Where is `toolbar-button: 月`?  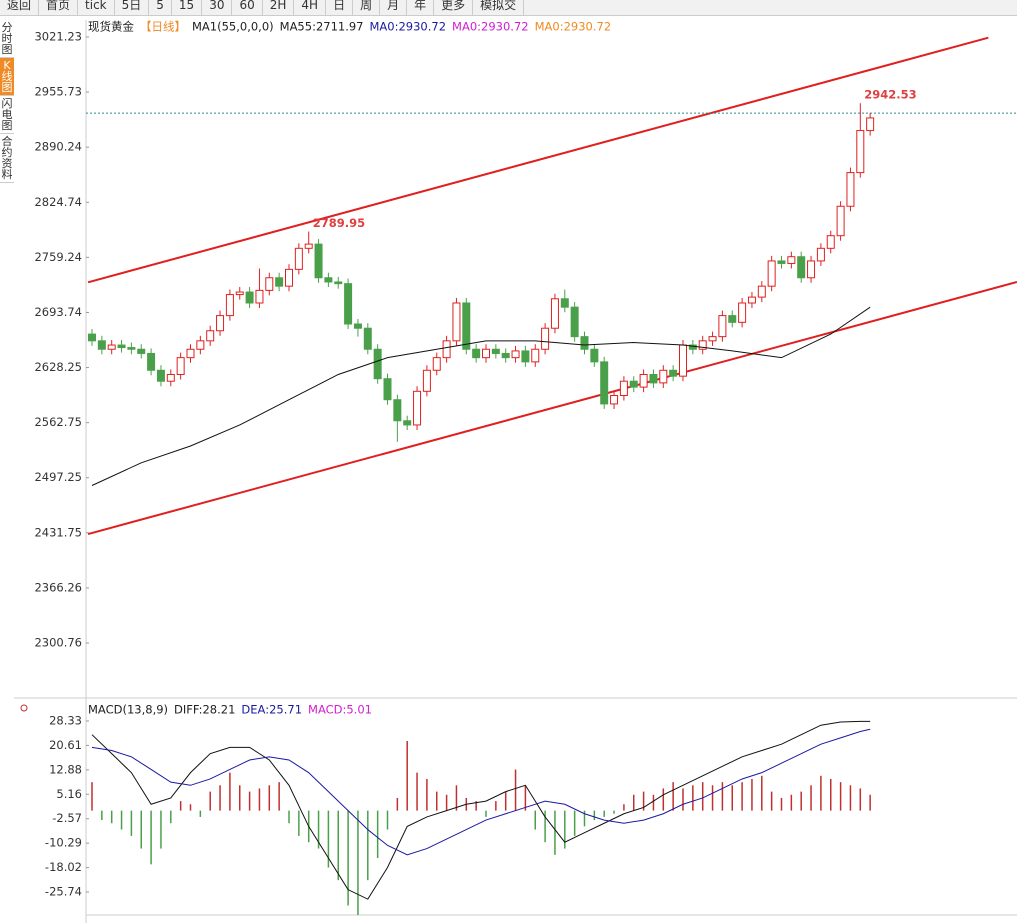 toolbar-button: 月 is located at coordinates (394, 7).